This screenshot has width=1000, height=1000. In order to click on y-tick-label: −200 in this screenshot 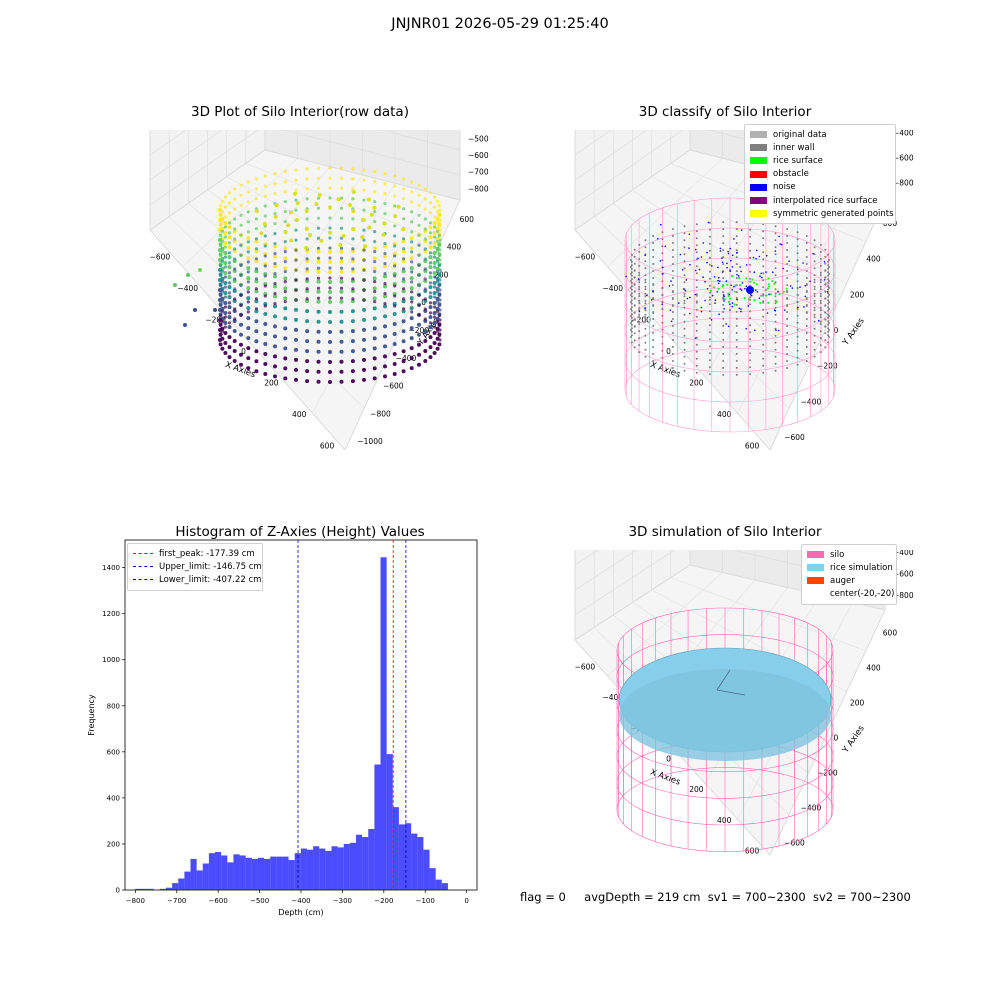, I will do `click(419, 330)`.